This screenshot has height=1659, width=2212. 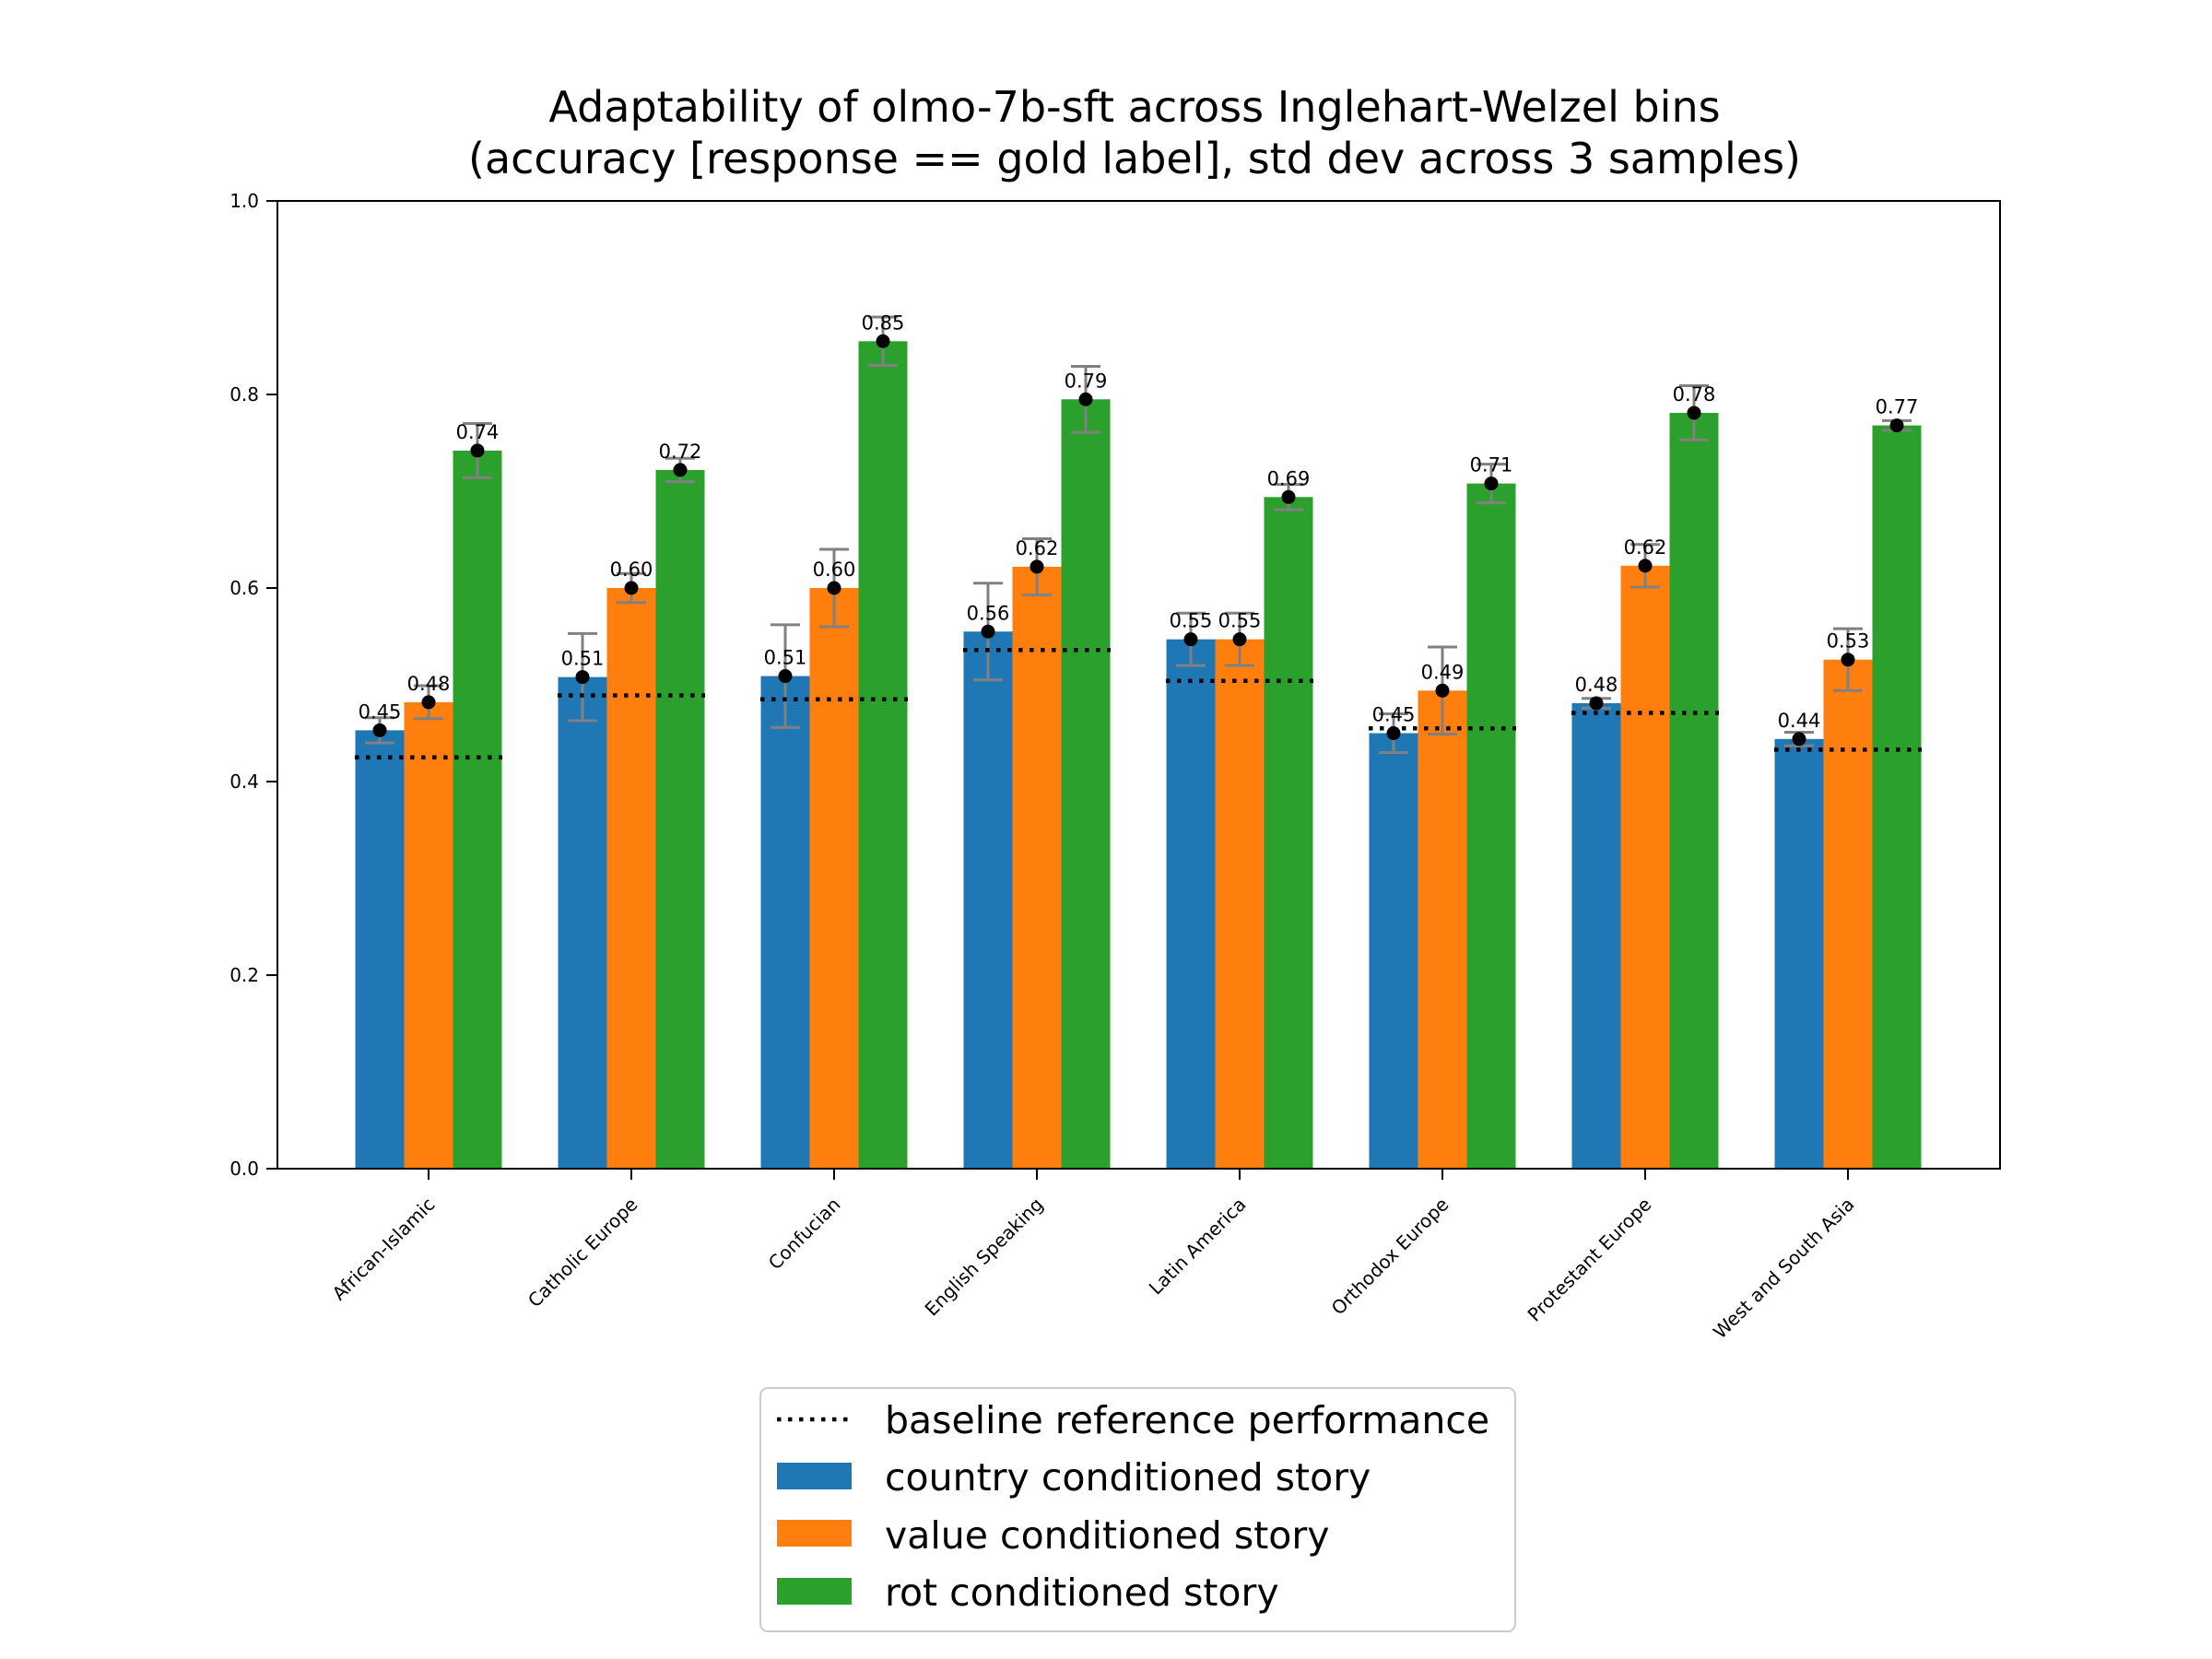 I want to click on x-tick-label: Latin America, so click(x=1198, y=1247).